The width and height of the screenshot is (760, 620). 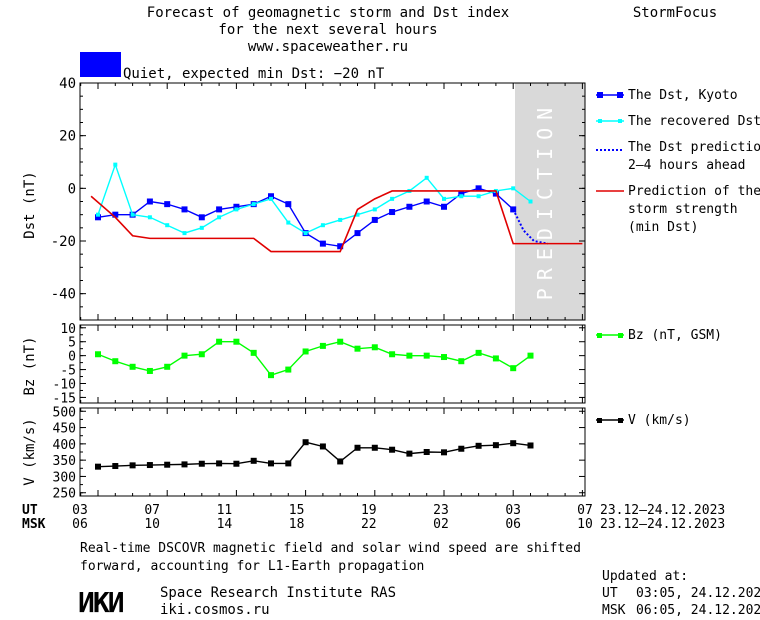 I want to click on y-tick-label: -20, so click(x=63, y=242).